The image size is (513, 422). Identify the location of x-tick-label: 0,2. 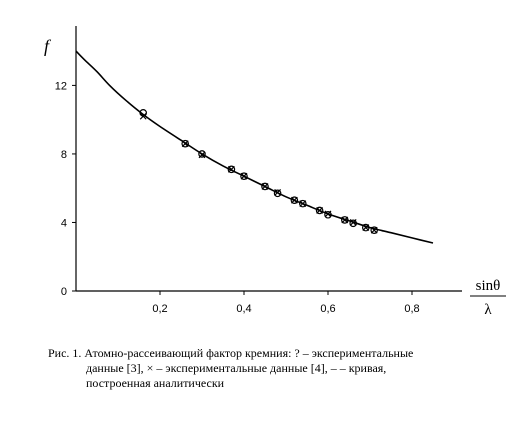
(159, 309).